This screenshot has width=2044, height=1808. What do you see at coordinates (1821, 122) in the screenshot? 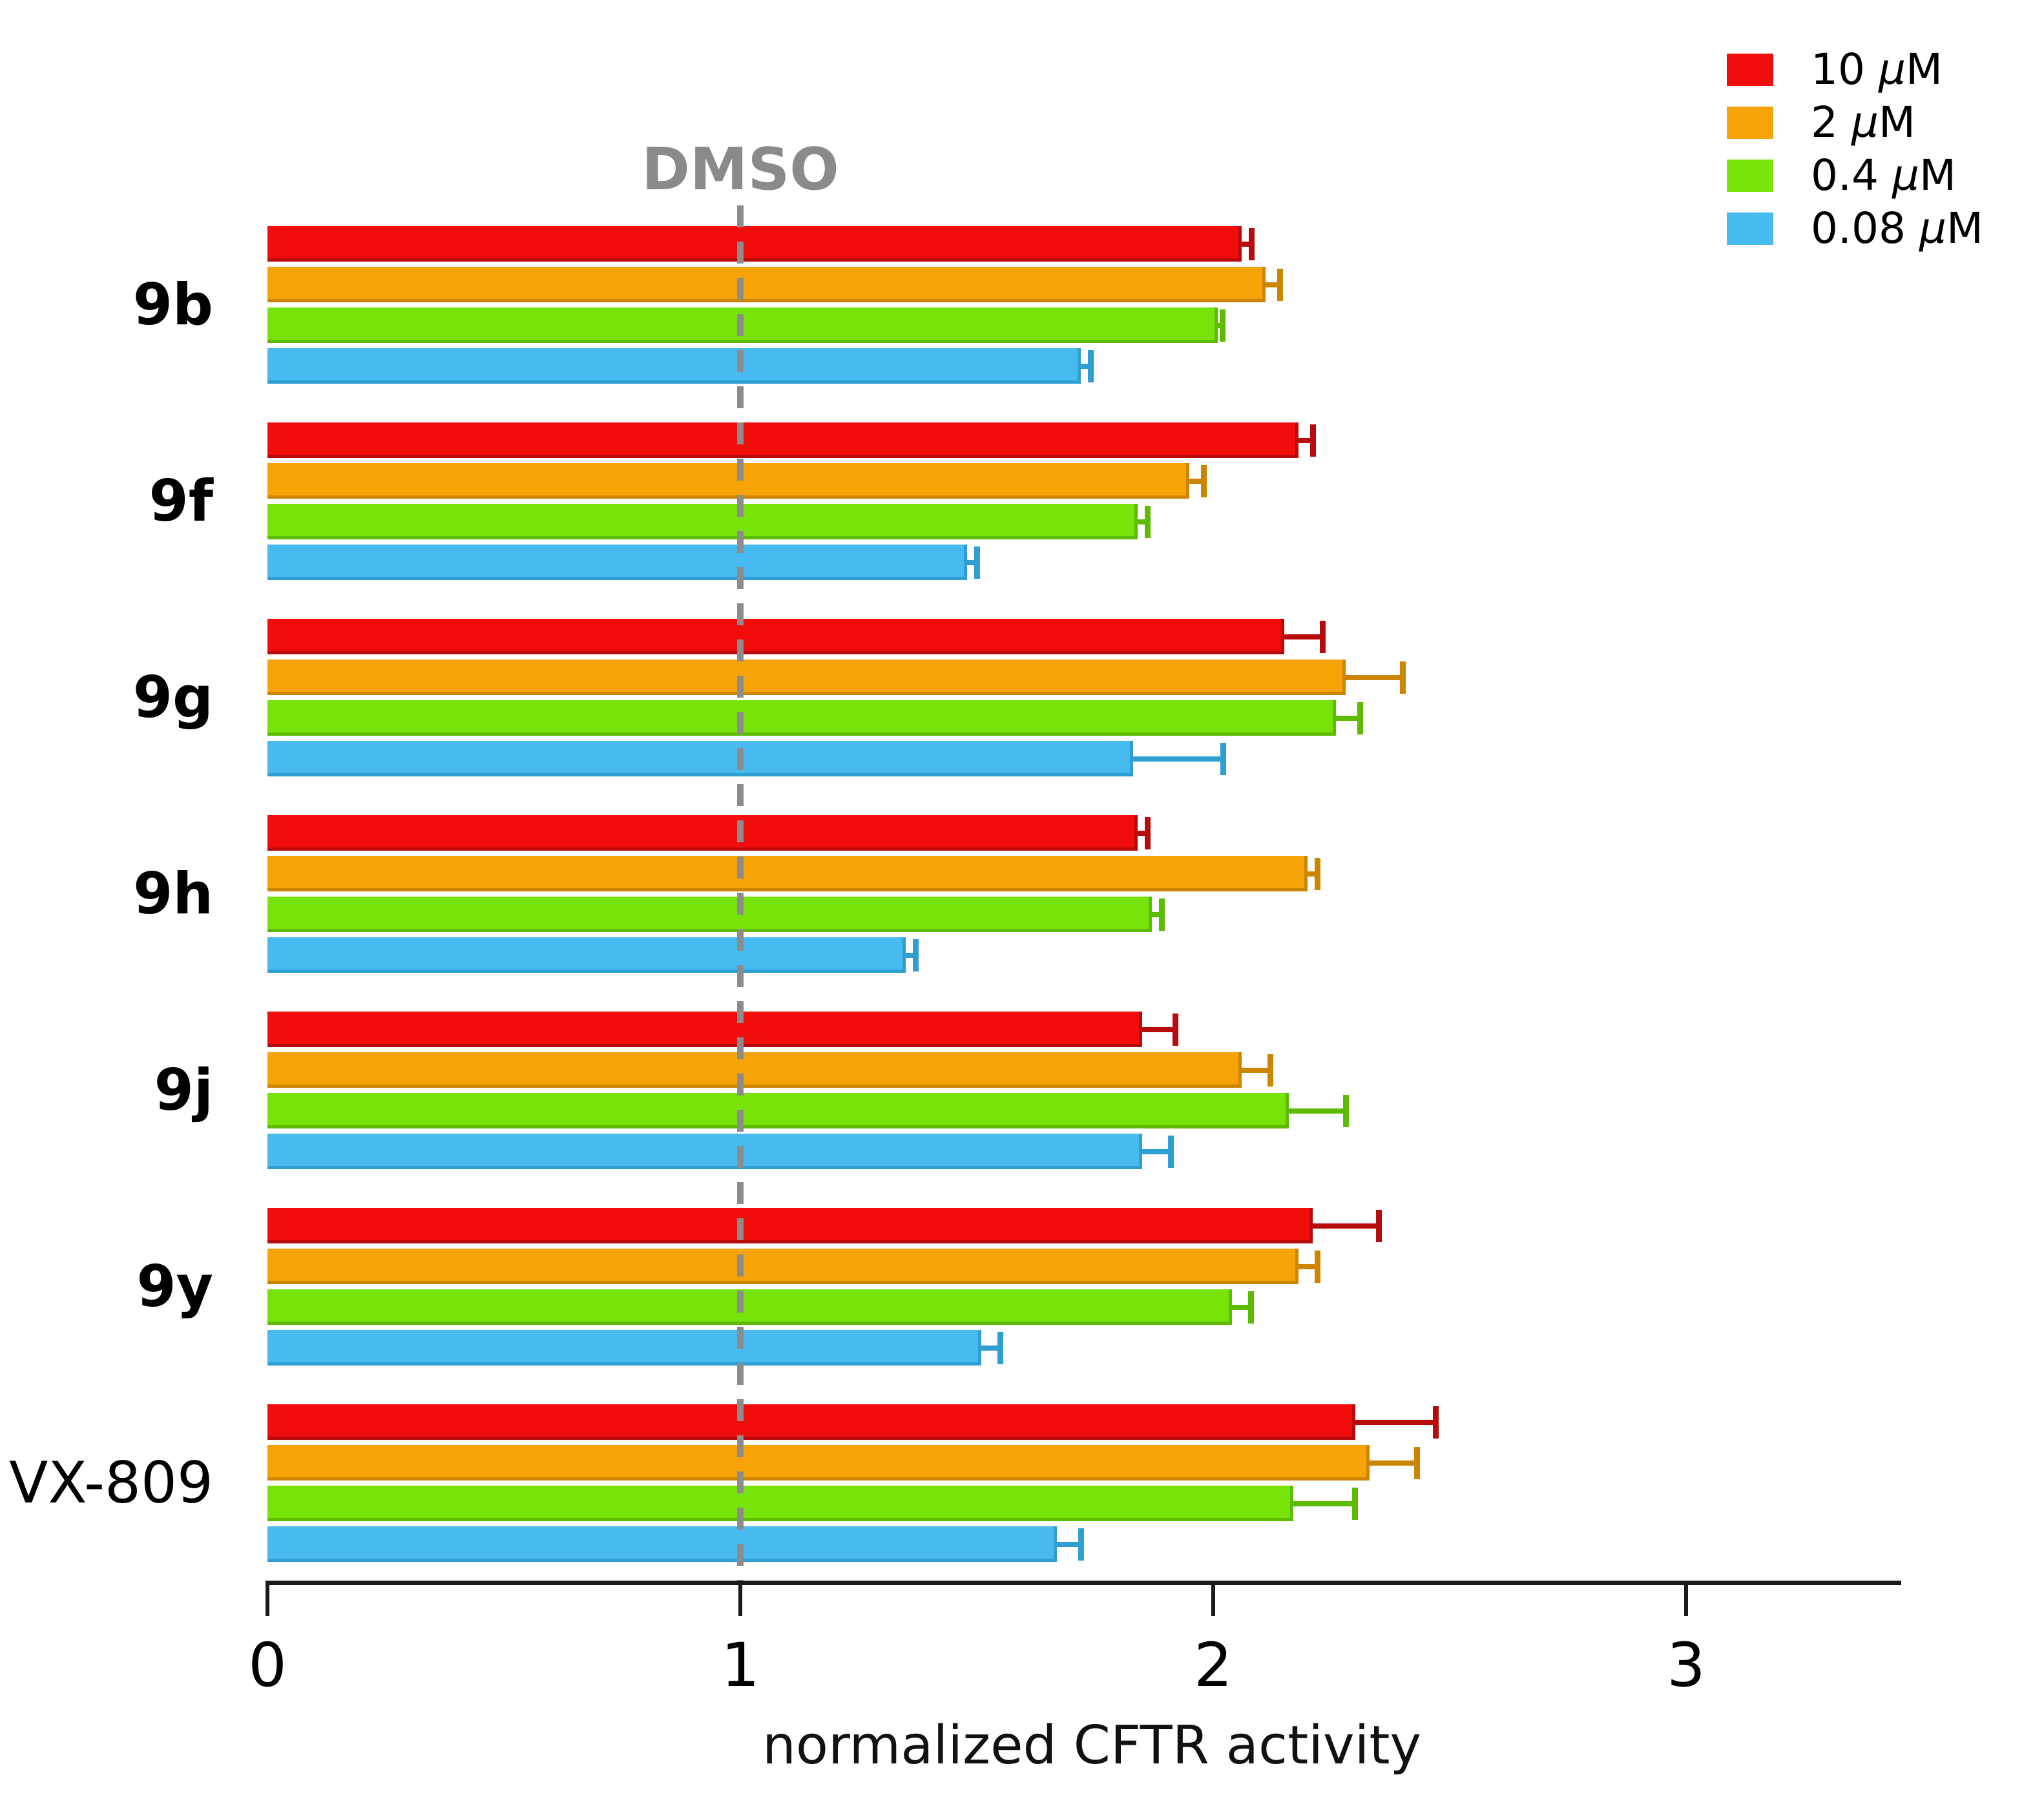
I see `legend-item-2uM: 2 µM` at bounding box center [1821, 122].